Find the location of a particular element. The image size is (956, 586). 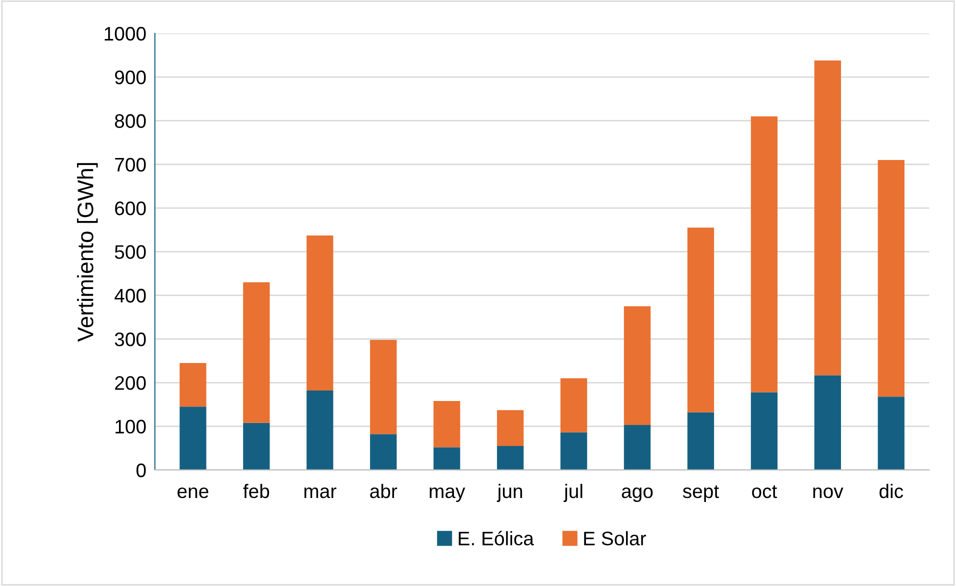

x-tick-label: ene is located at coordinates (193, 492).